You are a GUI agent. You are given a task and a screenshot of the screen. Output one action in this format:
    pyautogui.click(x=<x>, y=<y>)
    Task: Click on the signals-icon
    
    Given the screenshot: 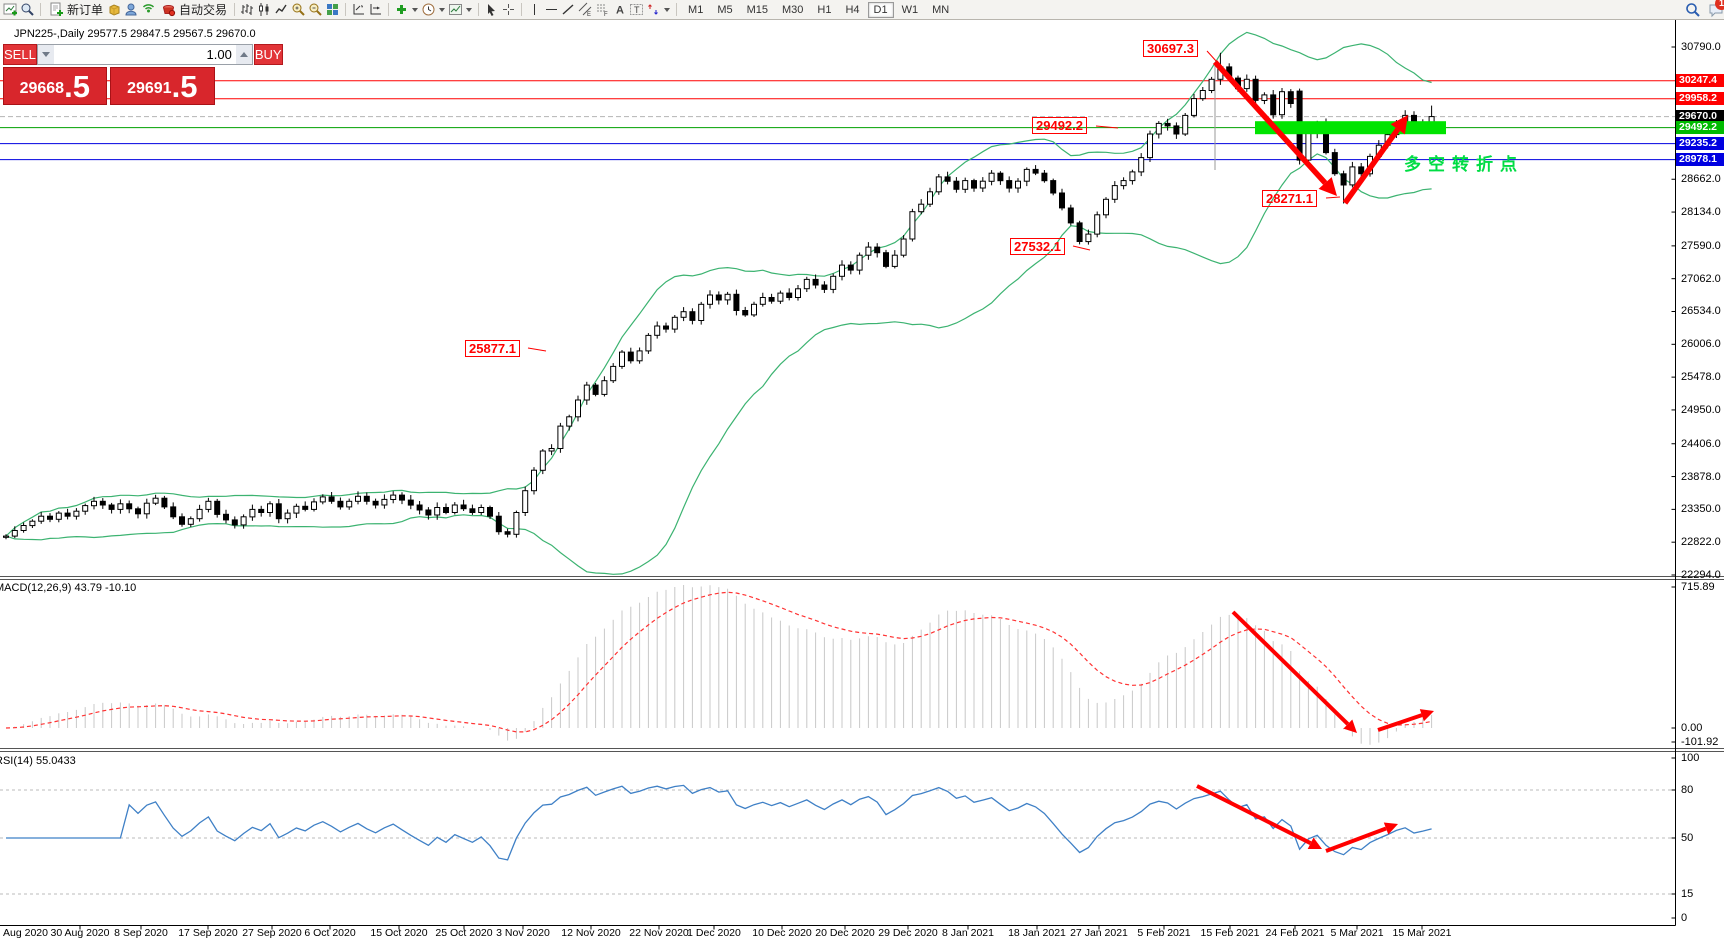 What is the action you would take?
    pyautogui.click(x=148, y=9)
    